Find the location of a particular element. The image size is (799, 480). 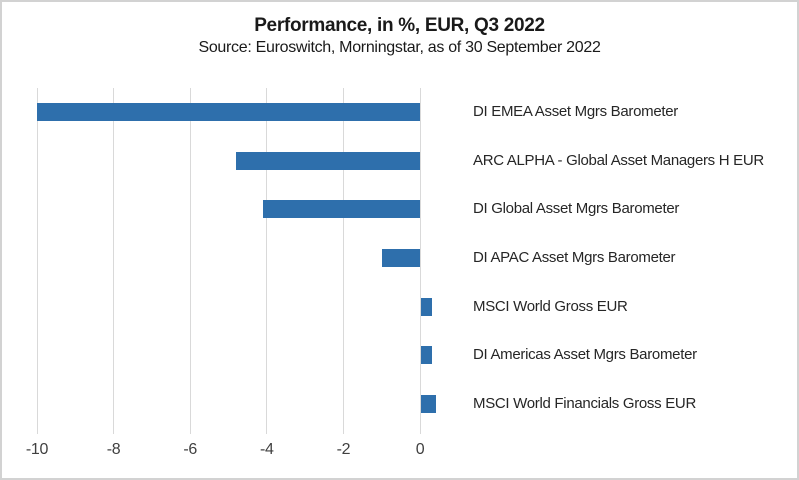

category-label: DI Global Asset Mgrs Barometer is located at coordinates (576, 209).